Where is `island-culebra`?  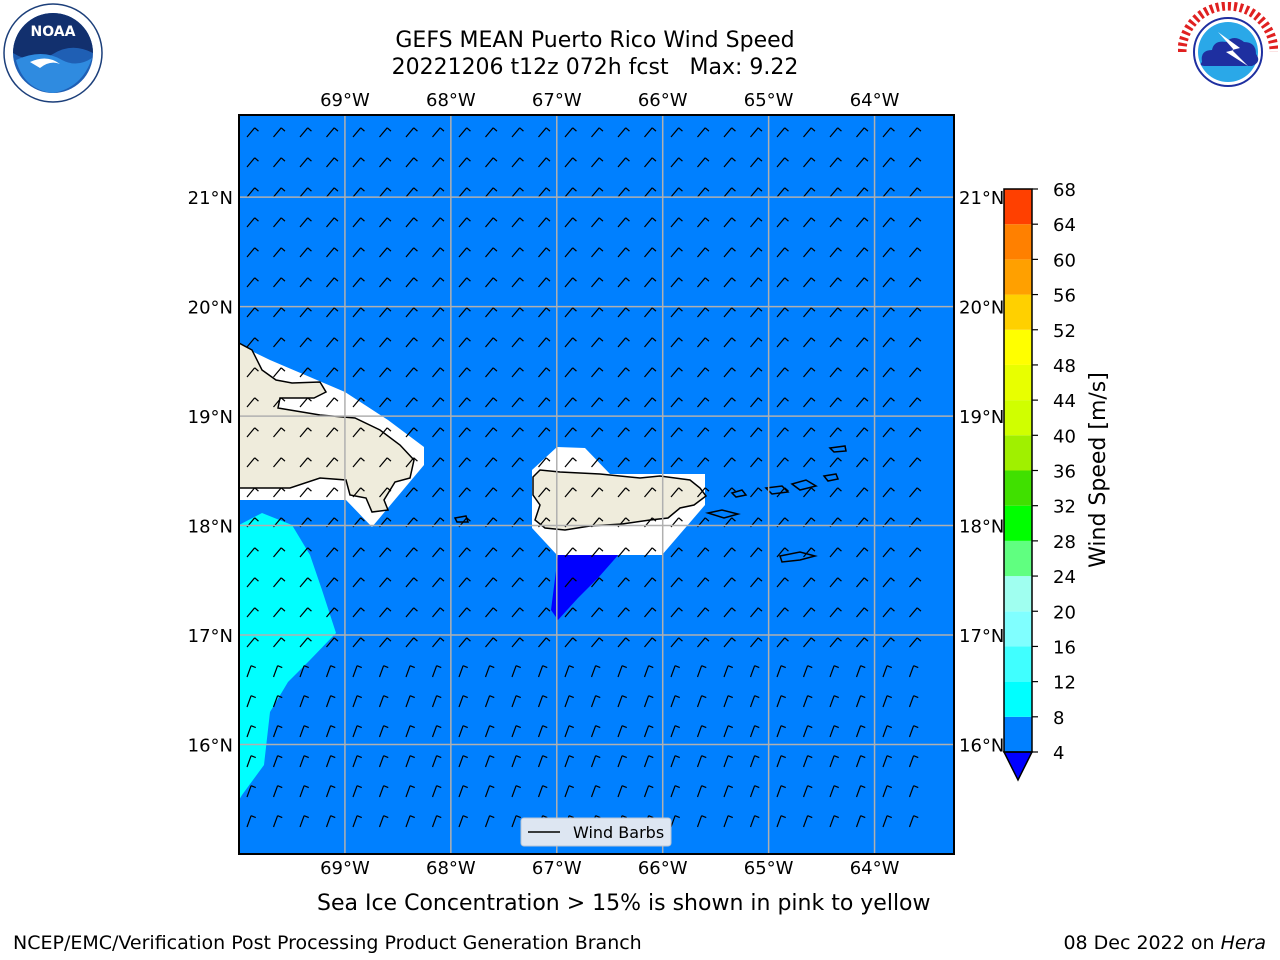 island-culebra is located at coordinates (739, 493).